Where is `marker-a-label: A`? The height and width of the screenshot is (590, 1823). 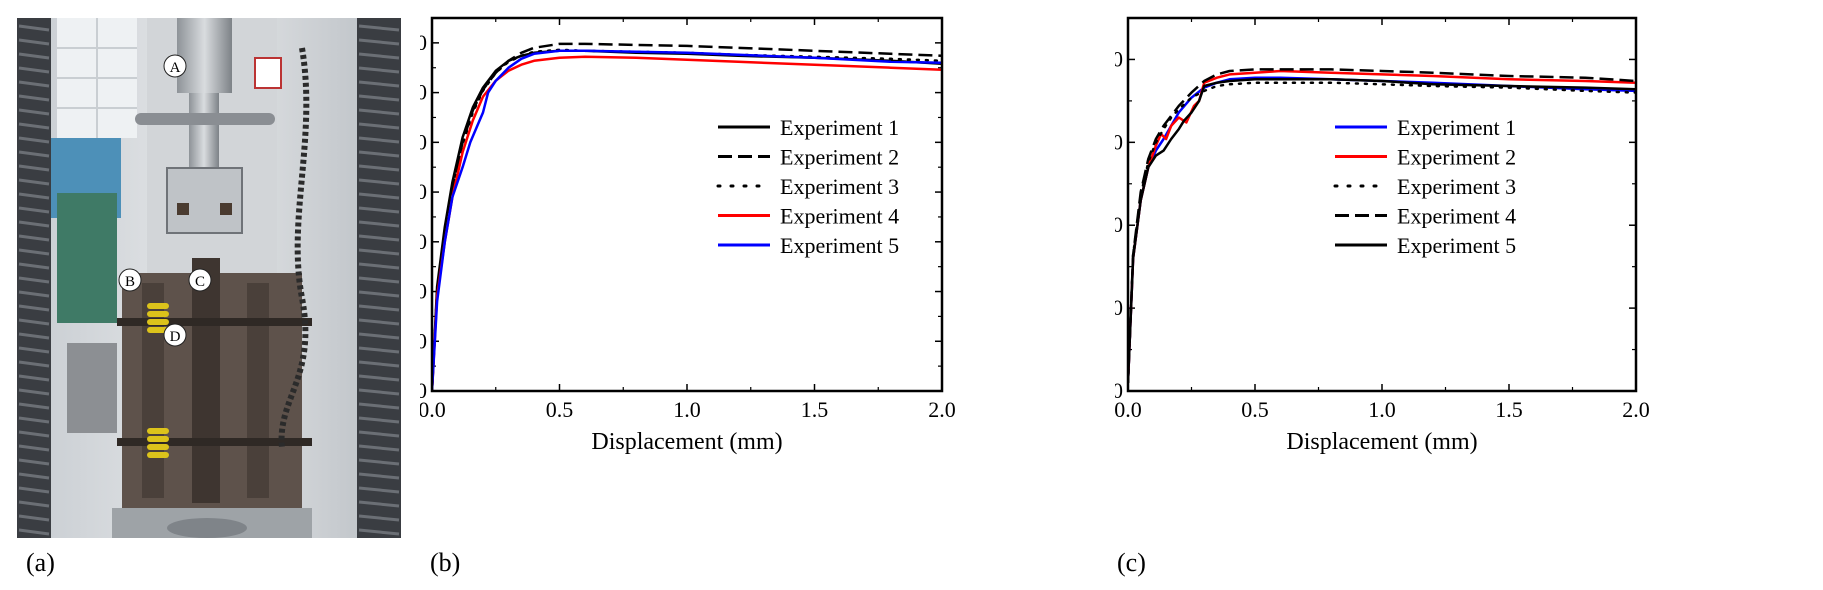 marker-a-label: A is located at coordinates (175, 68).